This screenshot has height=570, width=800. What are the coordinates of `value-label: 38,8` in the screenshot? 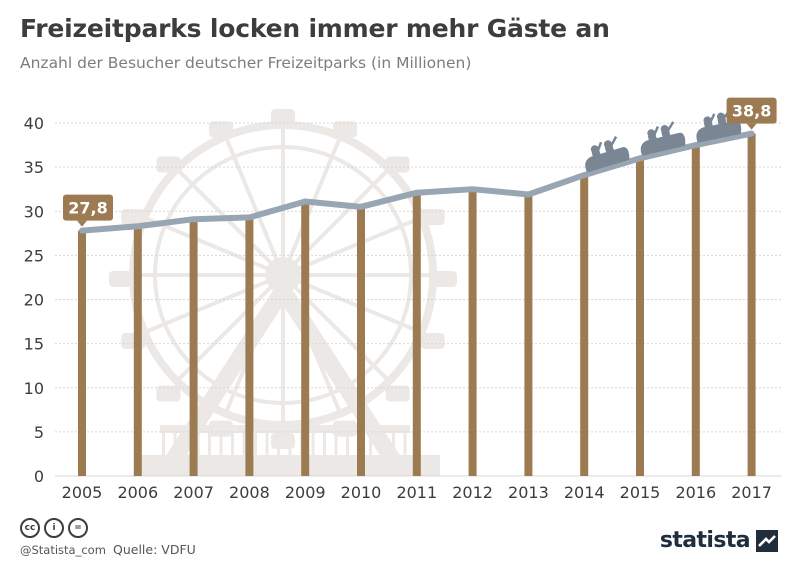 It's located at (751, 113).